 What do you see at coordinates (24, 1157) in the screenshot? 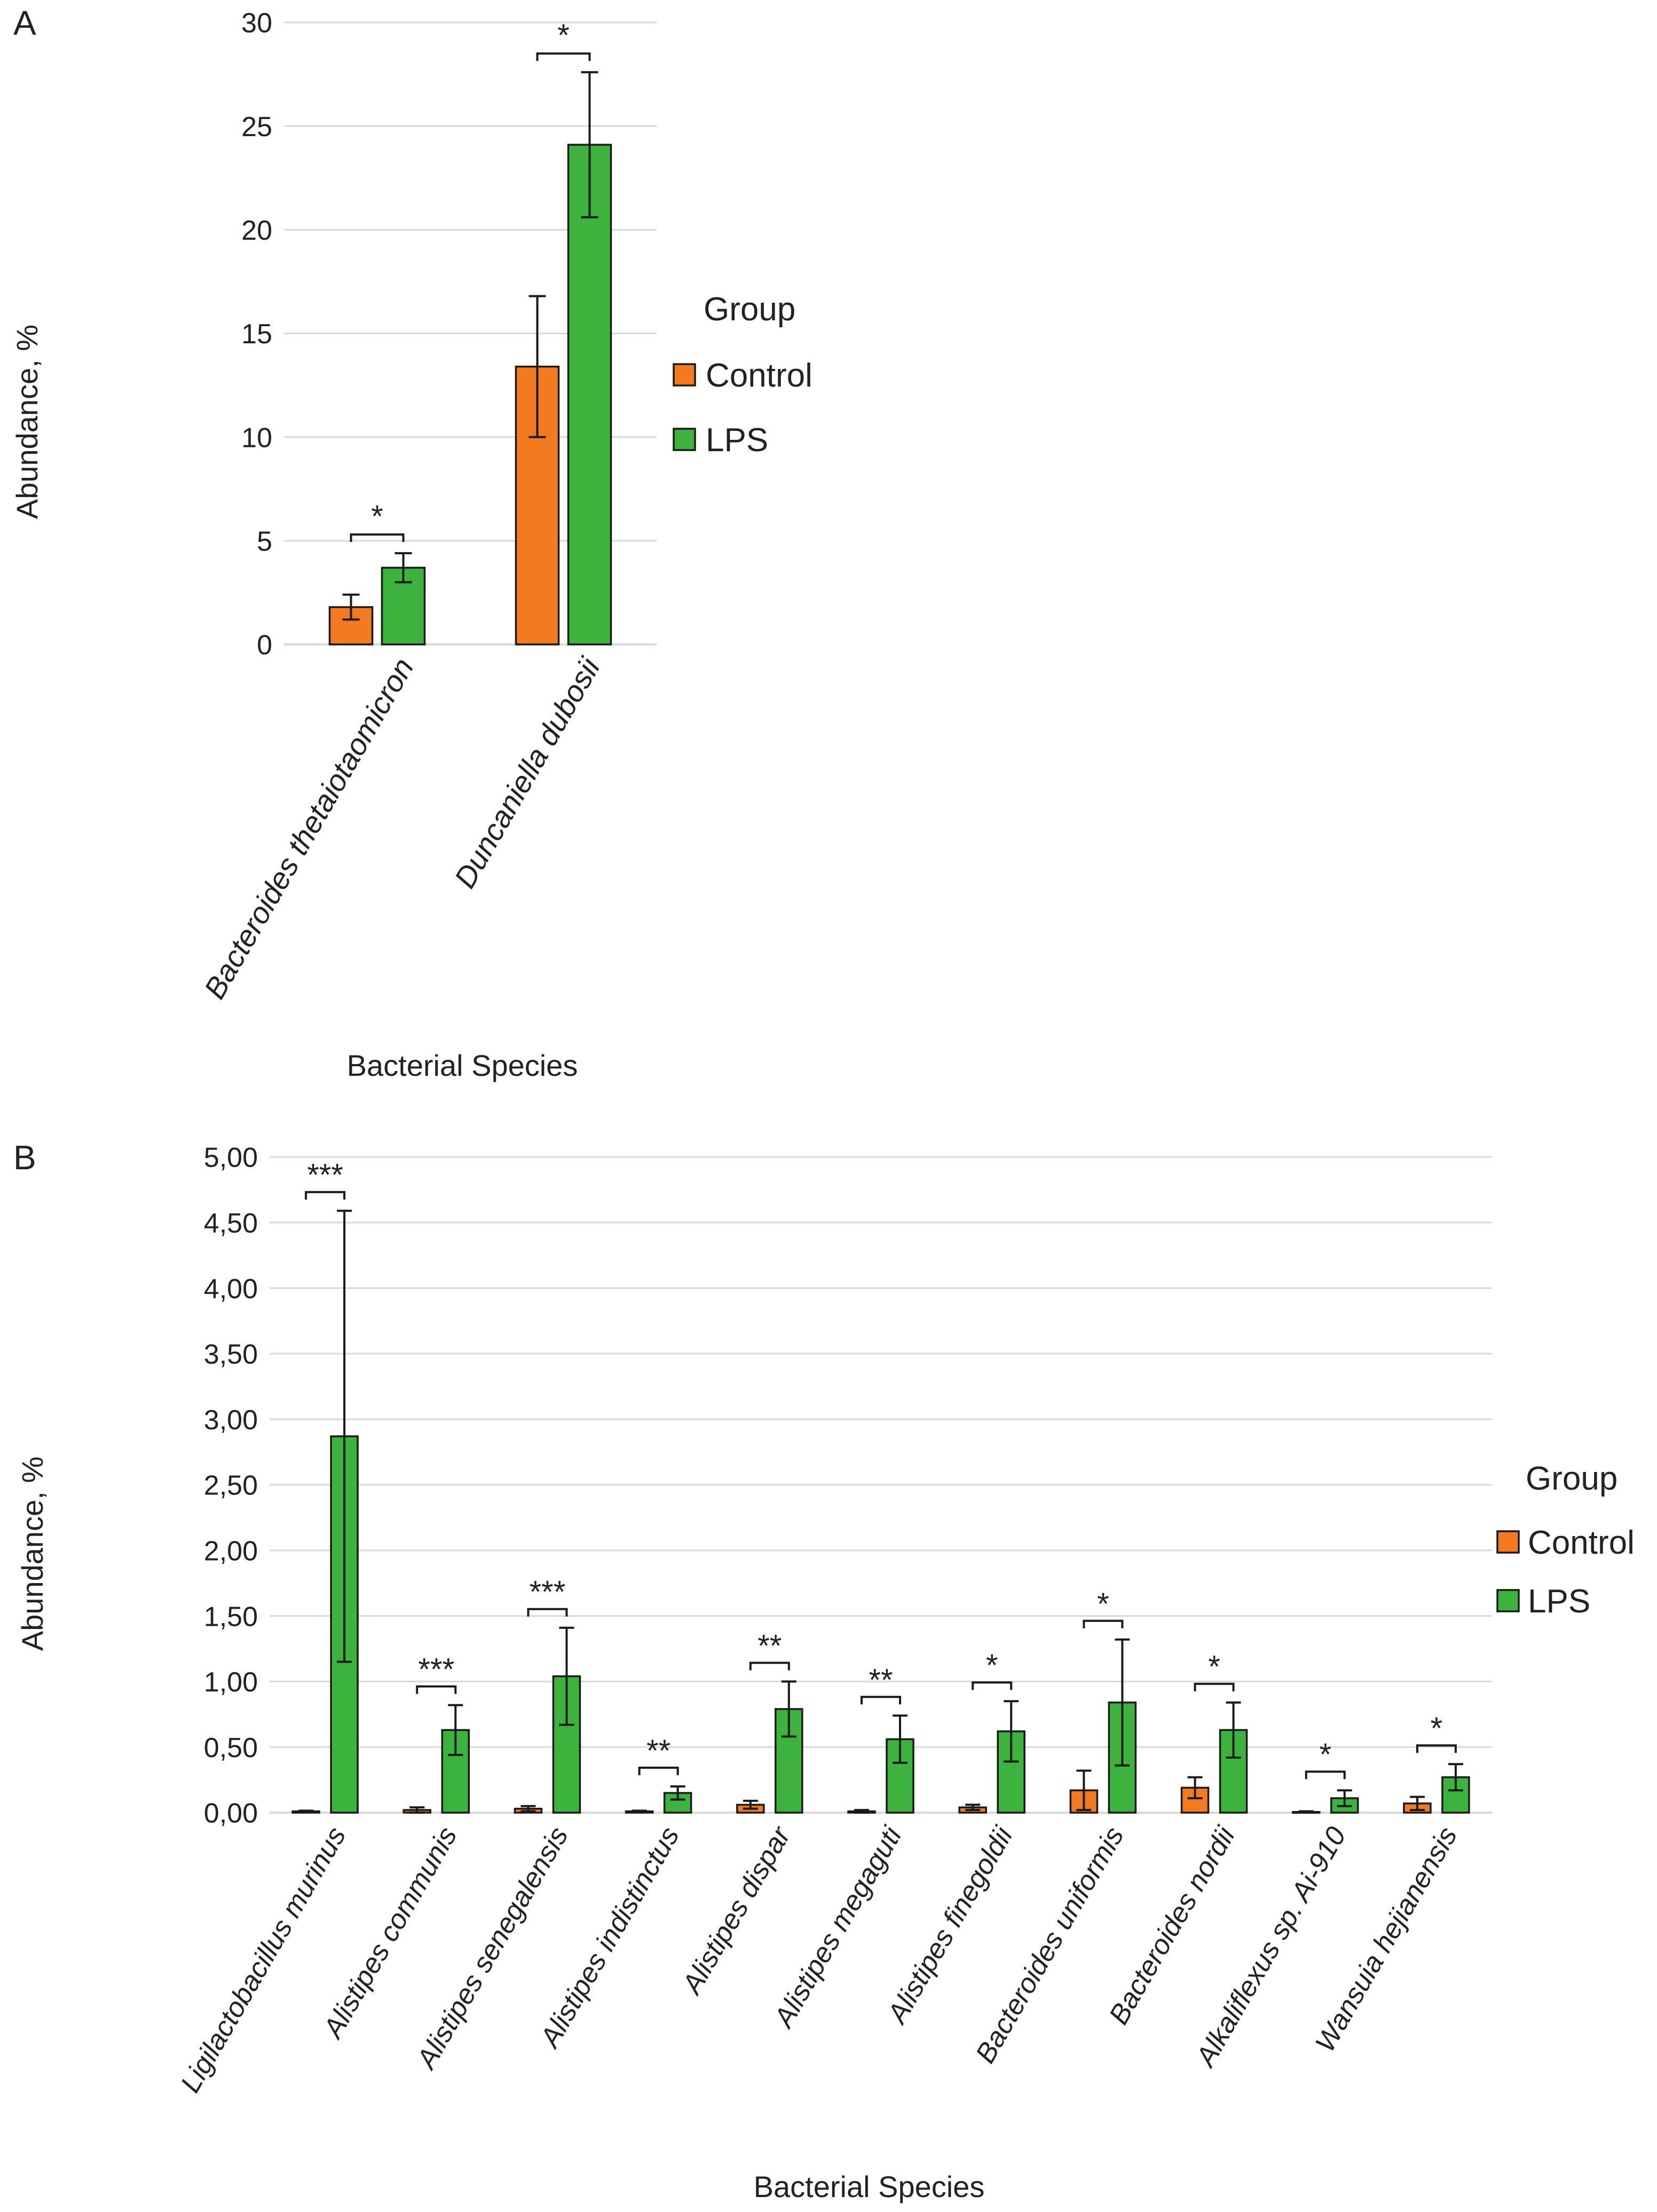
I see `panel-b-label: B` at bounding box center [24, 1157].